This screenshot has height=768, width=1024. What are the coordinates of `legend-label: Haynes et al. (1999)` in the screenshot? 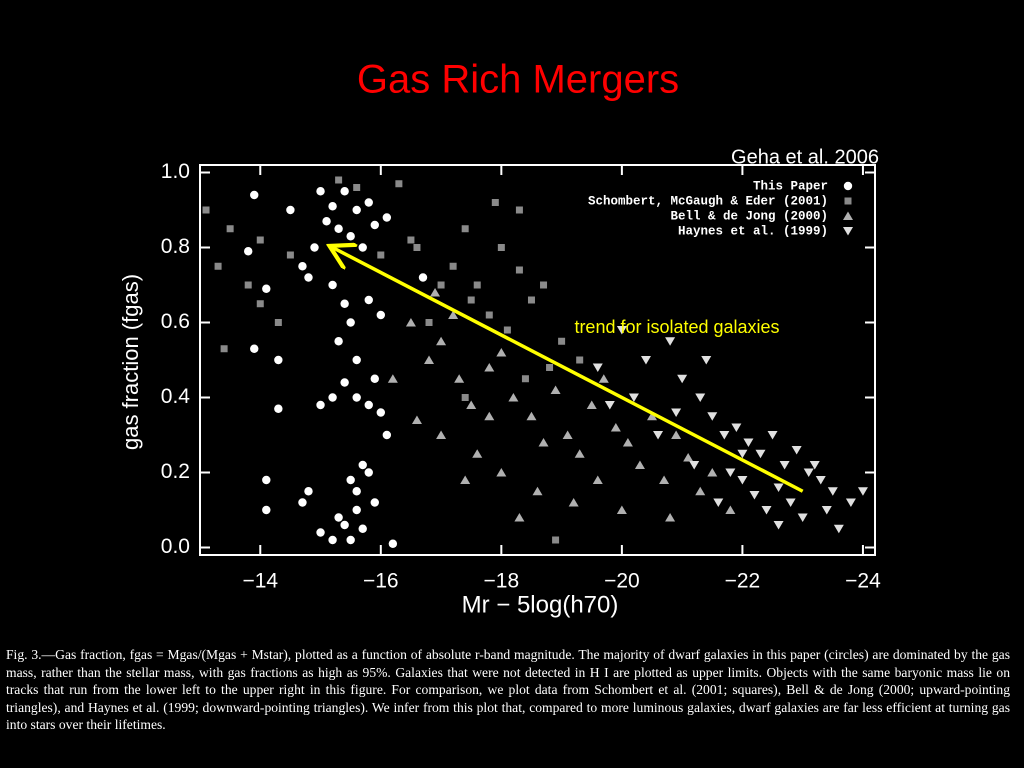 It's located at (753, 231).